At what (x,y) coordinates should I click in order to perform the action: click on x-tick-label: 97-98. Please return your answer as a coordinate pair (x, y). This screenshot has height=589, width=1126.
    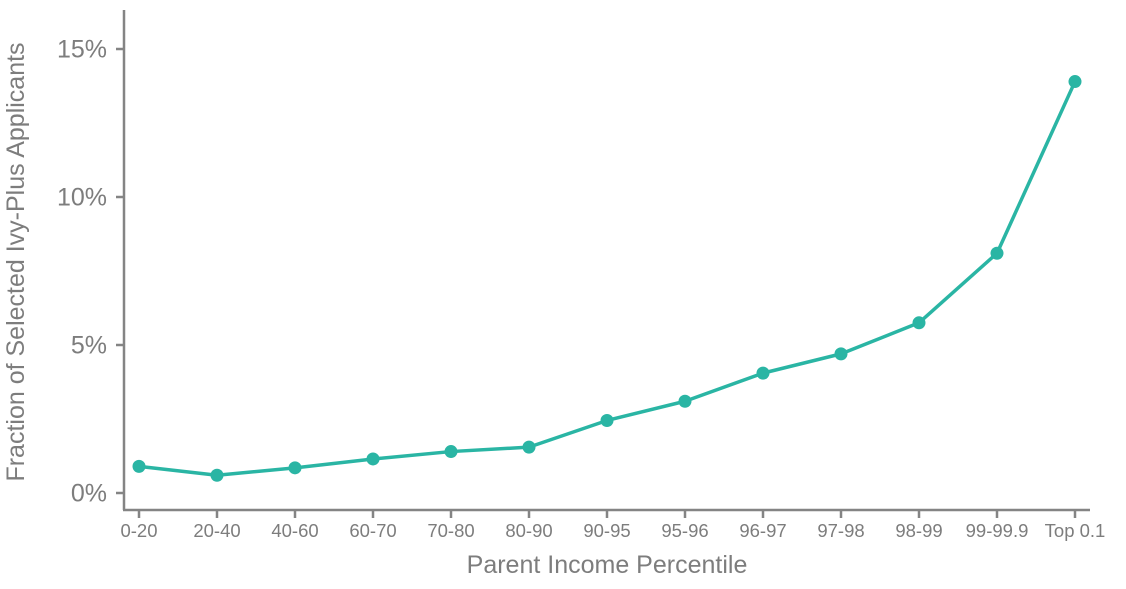
    Looking at the image, I should click on (840, 530).